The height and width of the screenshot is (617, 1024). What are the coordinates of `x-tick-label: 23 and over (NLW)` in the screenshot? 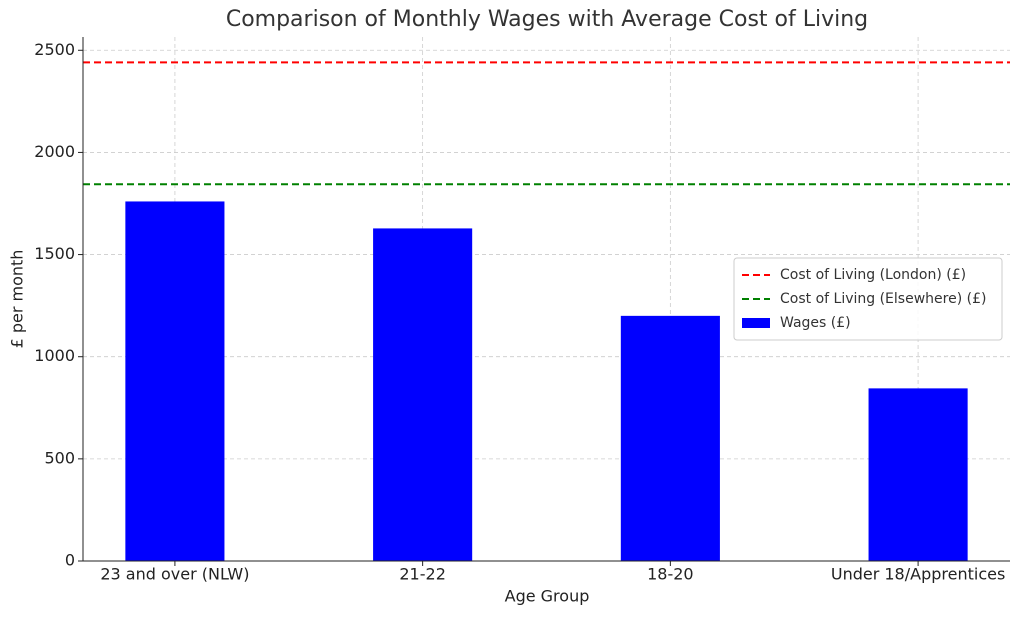 It's located at (174, 574).